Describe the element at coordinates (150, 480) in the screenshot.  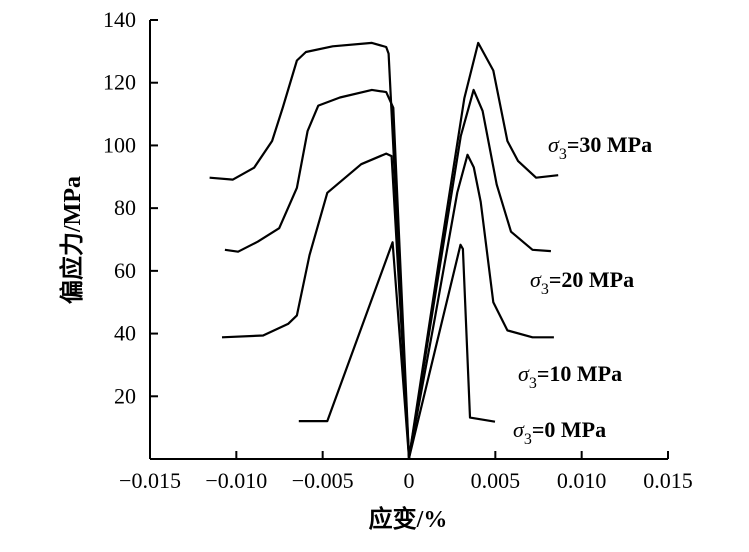
I see `x-tick-label: −0.015` at that location.